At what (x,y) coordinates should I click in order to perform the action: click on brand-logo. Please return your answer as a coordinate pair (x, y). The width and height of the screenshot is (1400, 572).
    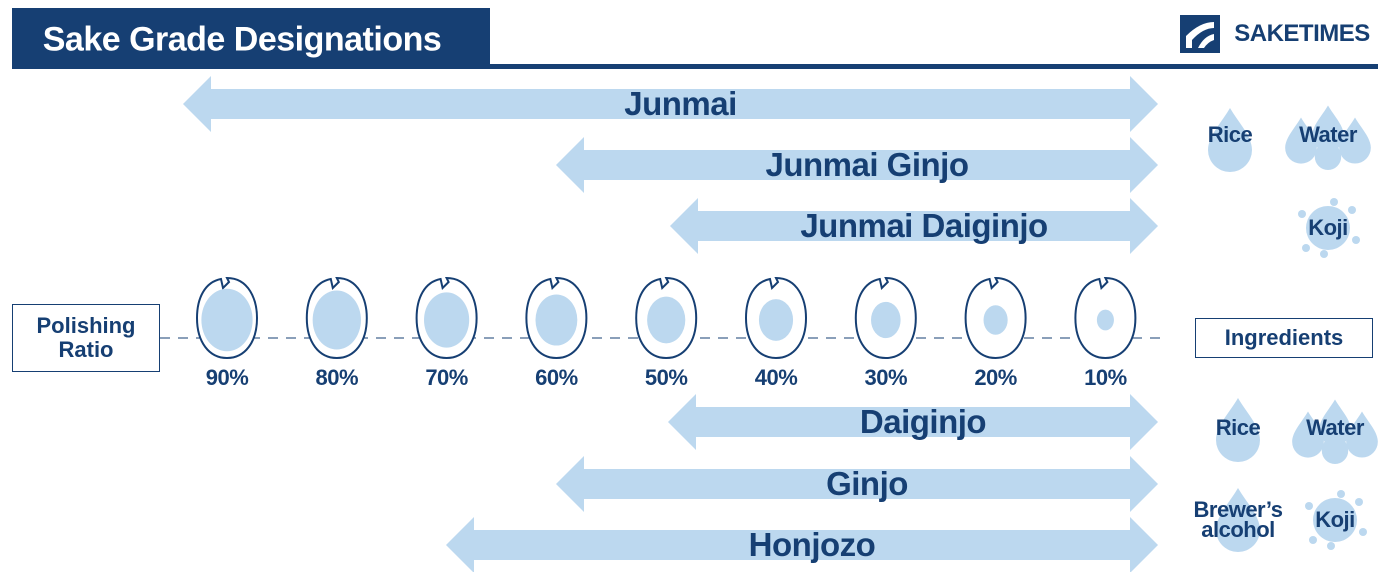
    Looking at the image, I should click on (1200, 34).